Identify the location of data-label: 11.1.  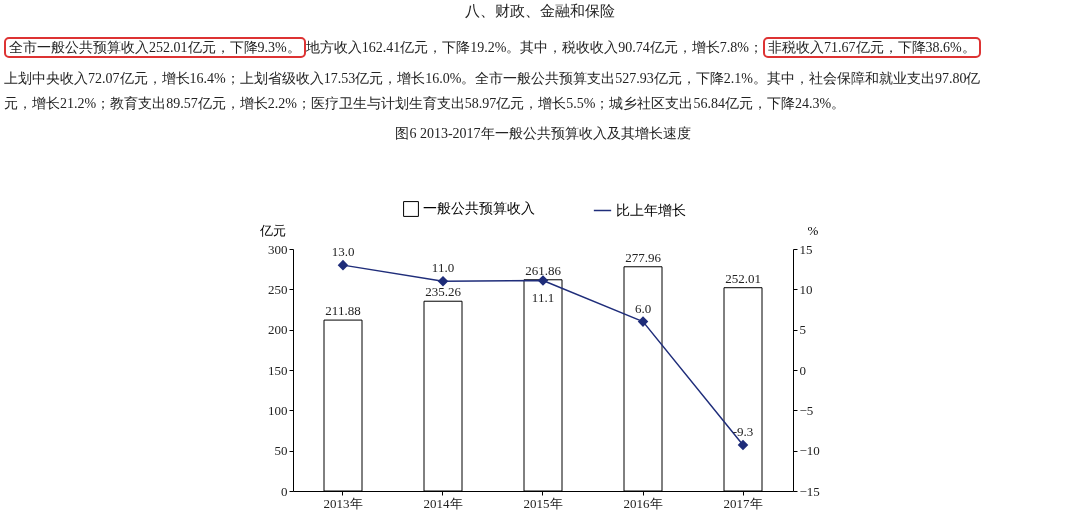
(543, 298).